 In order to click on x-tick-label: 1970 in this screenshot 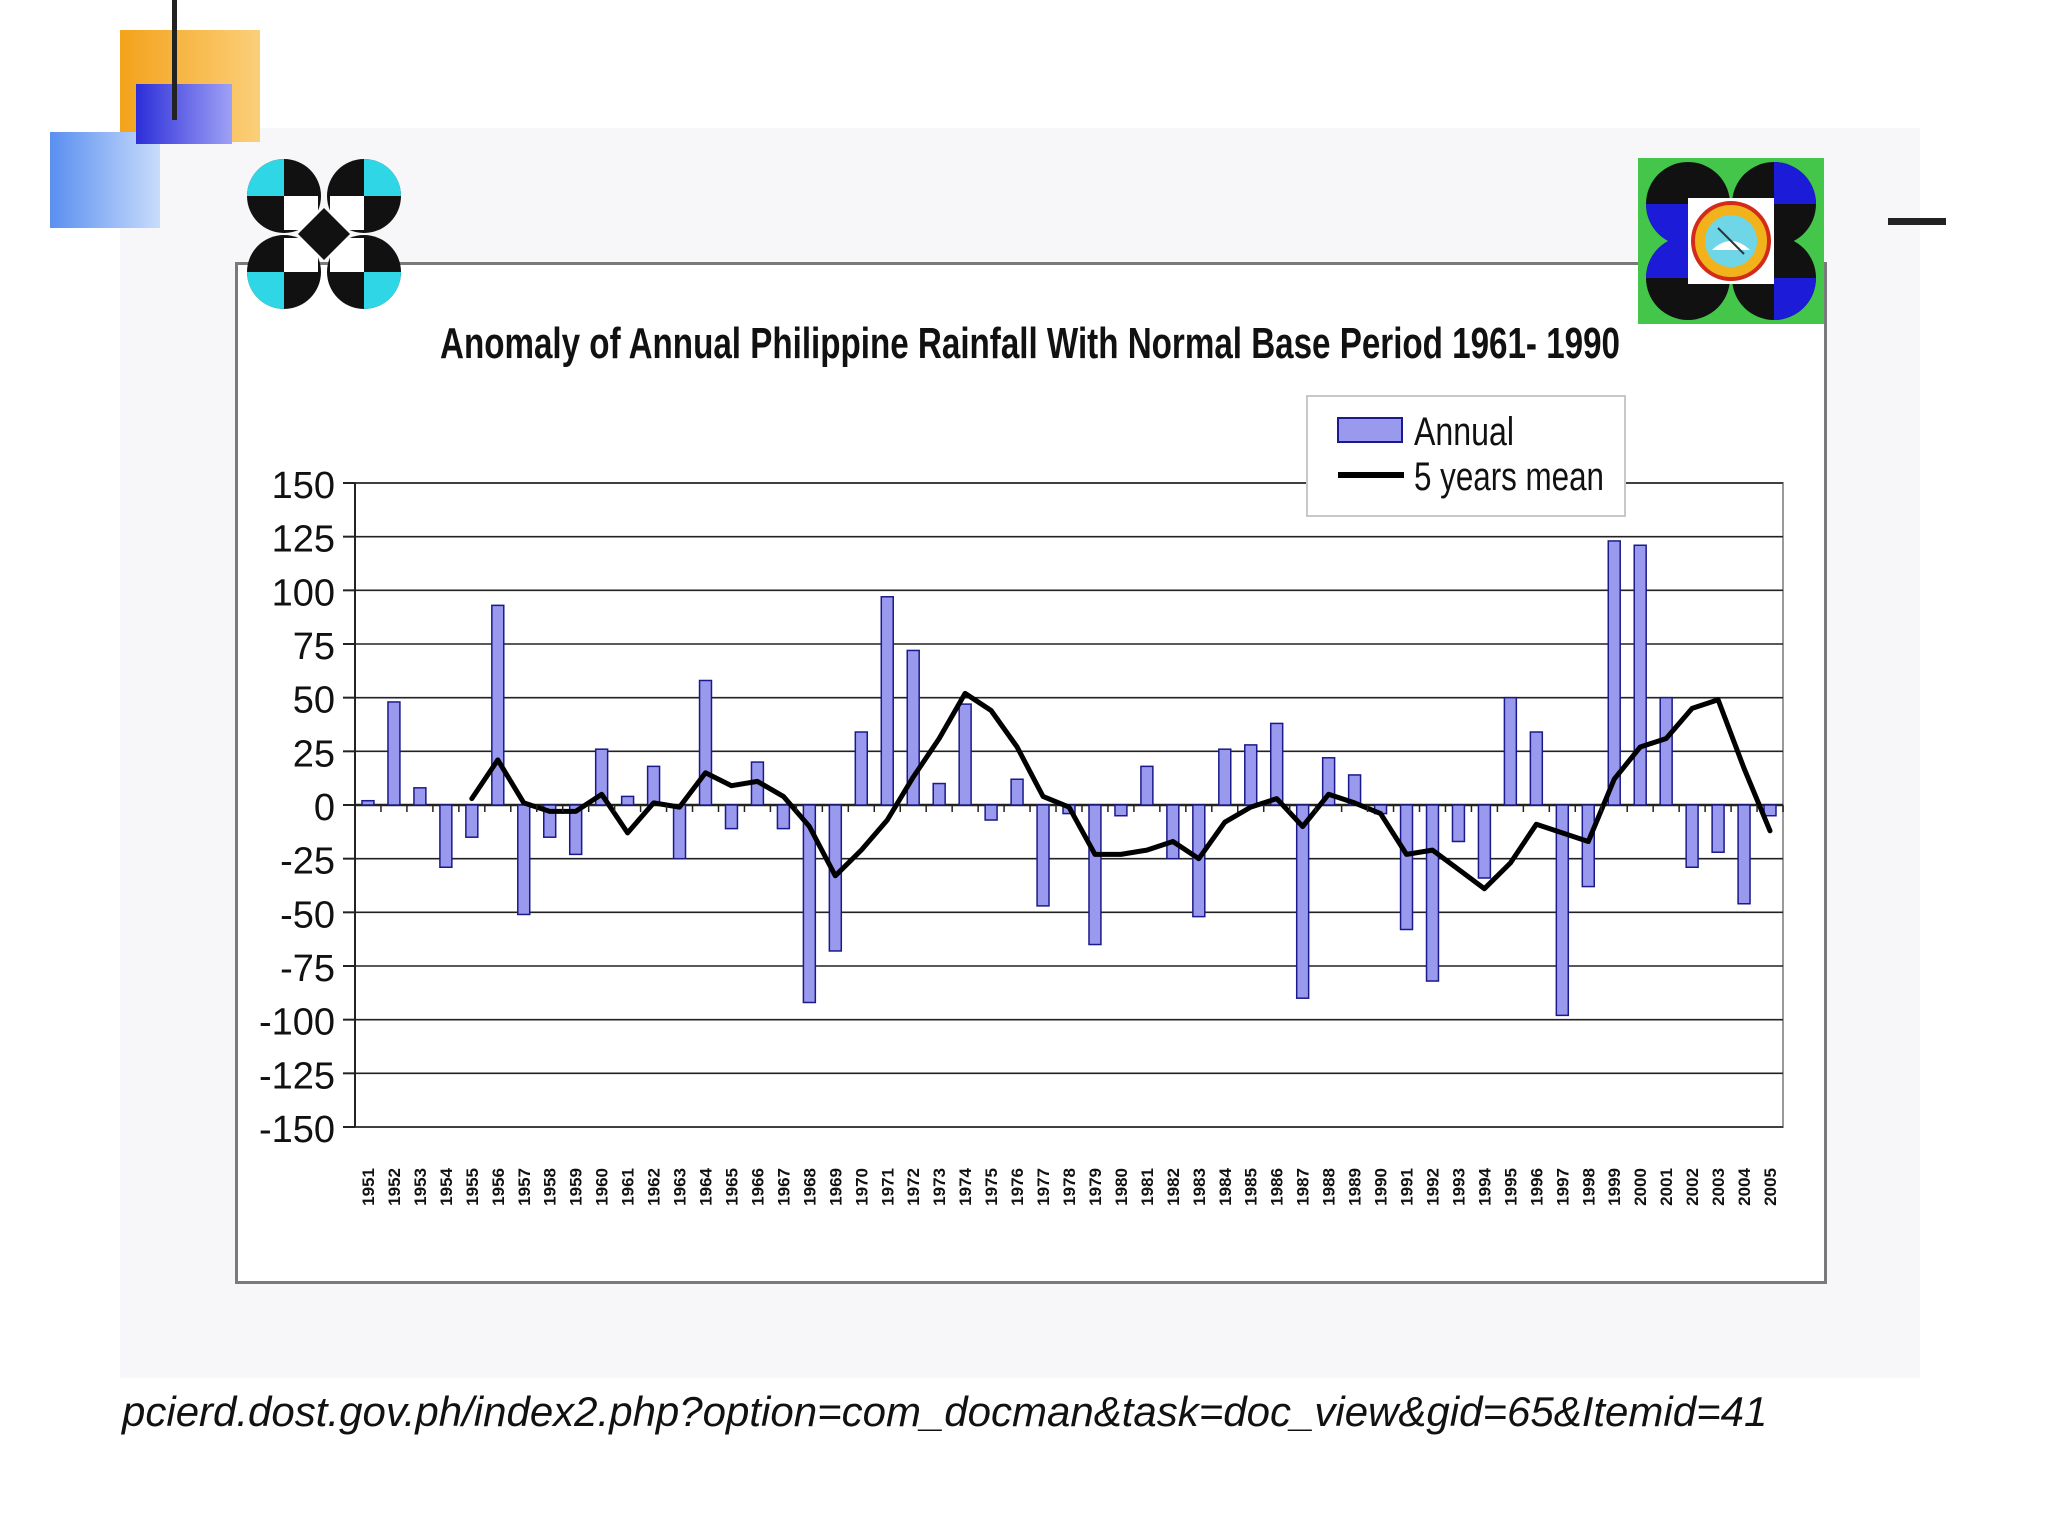, I will do `click(861, 1187)`.